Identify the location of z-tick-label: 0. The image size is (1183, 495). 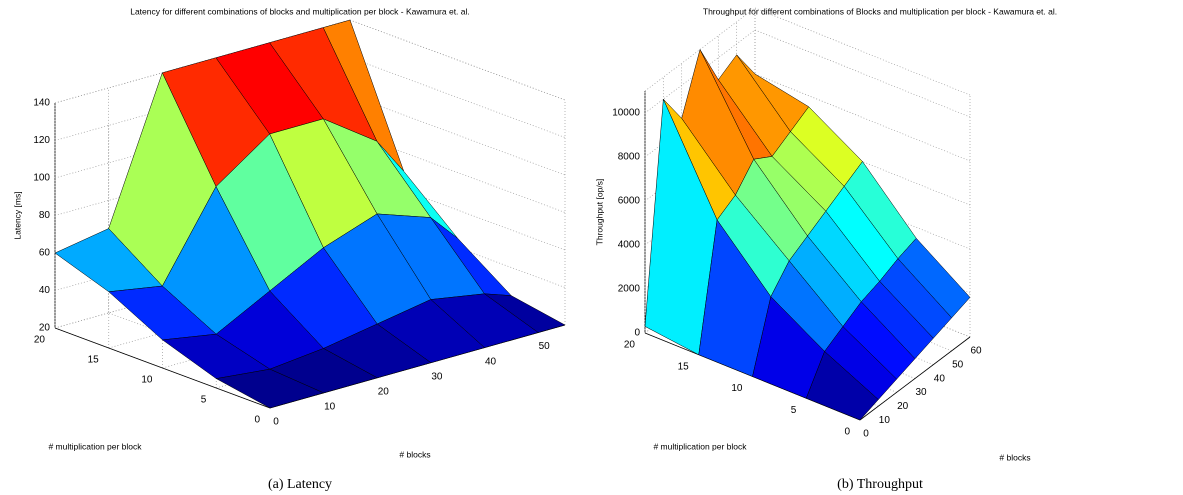
(637, 333).